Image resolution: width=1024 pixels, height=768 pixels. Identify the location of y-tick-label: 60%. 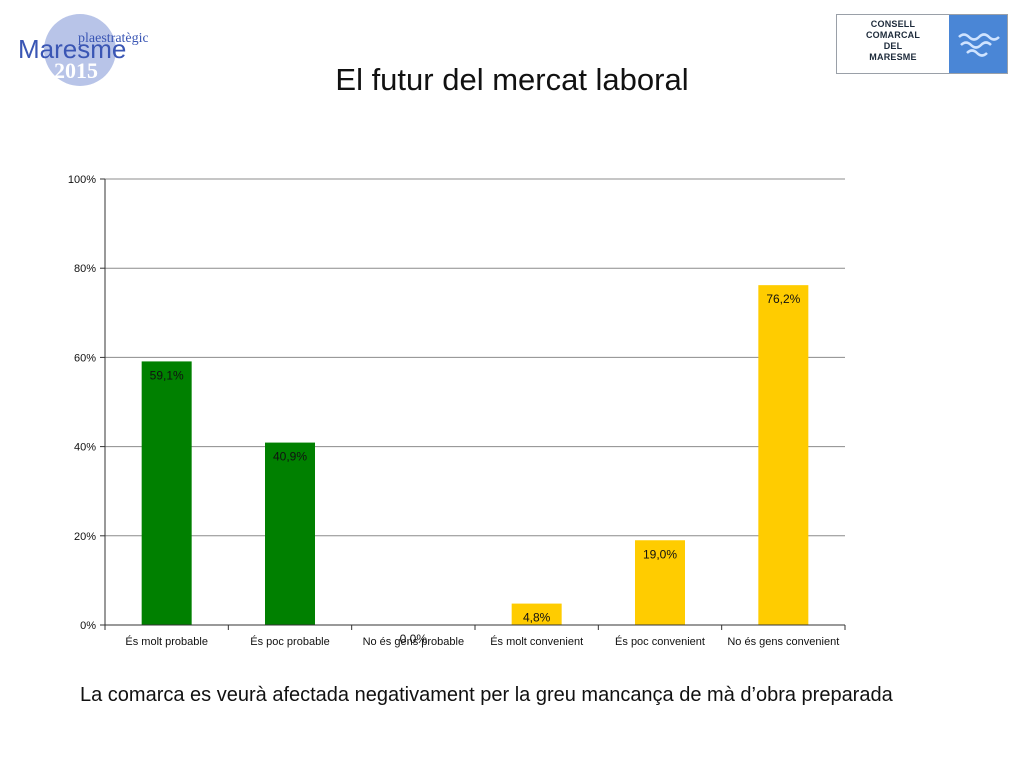
(85, 358).